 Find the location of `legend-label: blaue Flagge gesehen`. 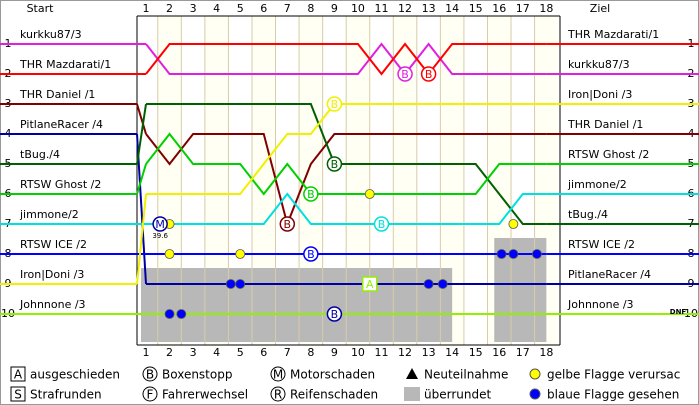

legend-label: blaue Flagge gesehen is located at coordinates (613, 395).